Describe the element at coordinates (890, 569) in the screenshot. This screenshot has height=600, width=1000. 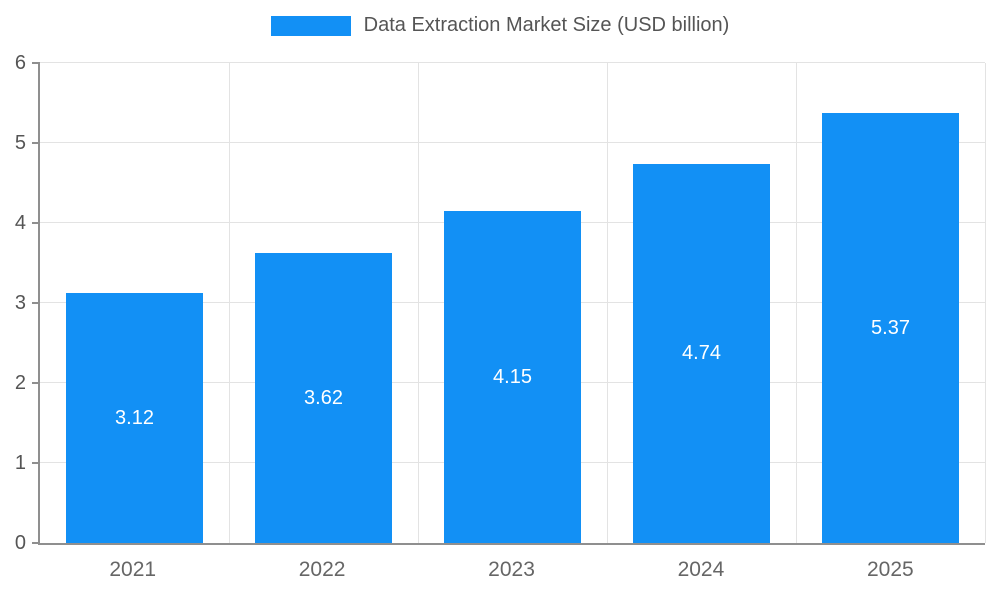
I see `x-axis-label: 2025` at that location.